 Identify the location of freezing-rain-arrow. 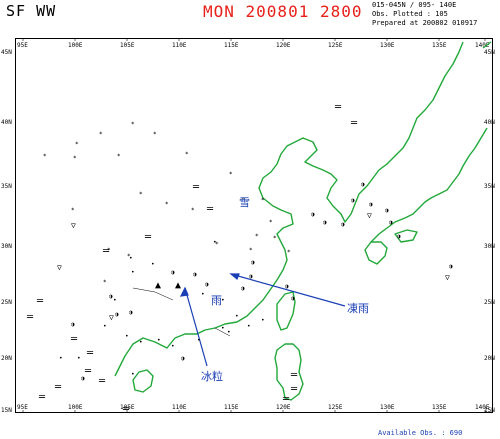
(288, 290).